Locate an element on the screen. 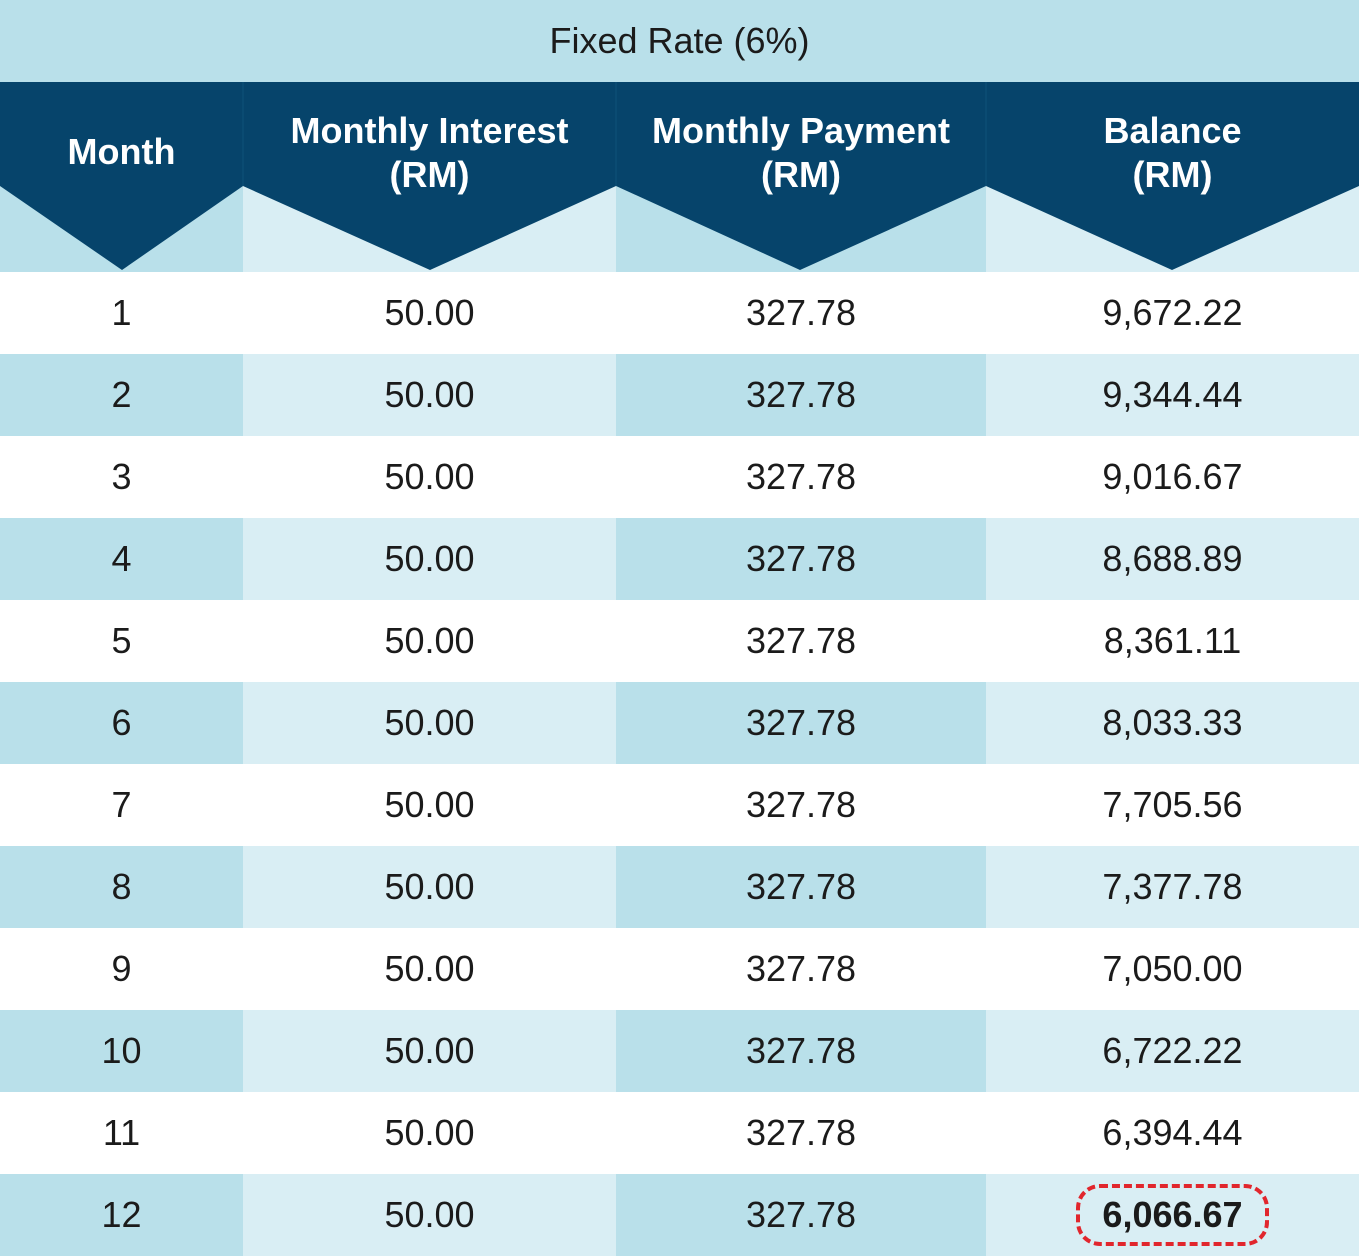  table-cell: 5 is located at coordinates (121, 641).